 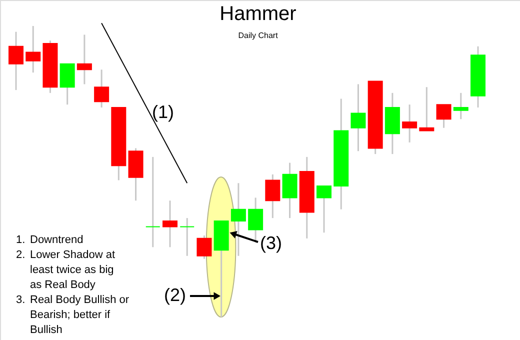 What do you see at coordinates (73, 315) in the screenshot?
I see `annotation: 3. Real Body Bullish or Bearish; better if Bullish` at bounding box center [73, 315].